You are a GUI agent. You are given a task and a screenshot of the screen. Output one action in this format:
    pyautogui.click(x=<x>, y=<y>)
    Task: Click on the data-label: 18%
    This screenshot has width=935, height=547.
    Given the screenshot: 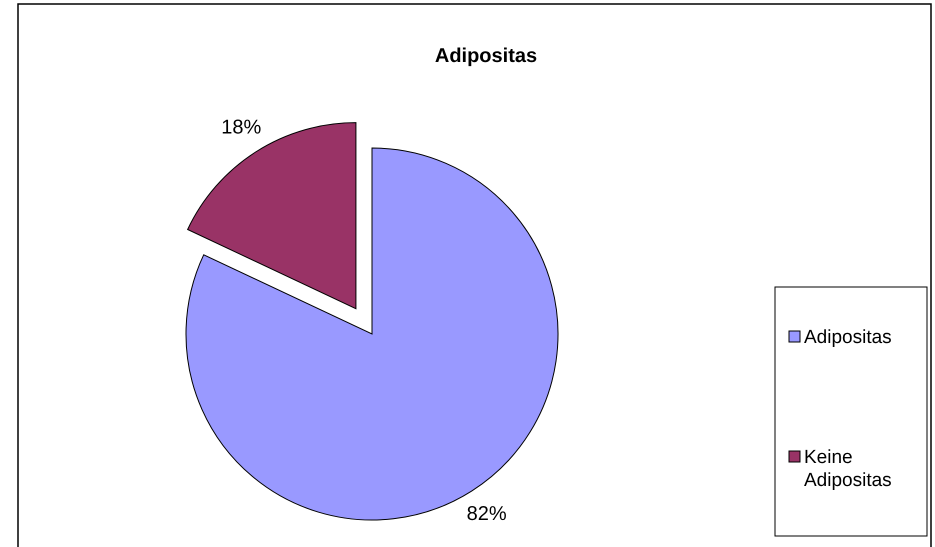 What is the action you would take?
    pyautogui.click(x=241, y=127)
    